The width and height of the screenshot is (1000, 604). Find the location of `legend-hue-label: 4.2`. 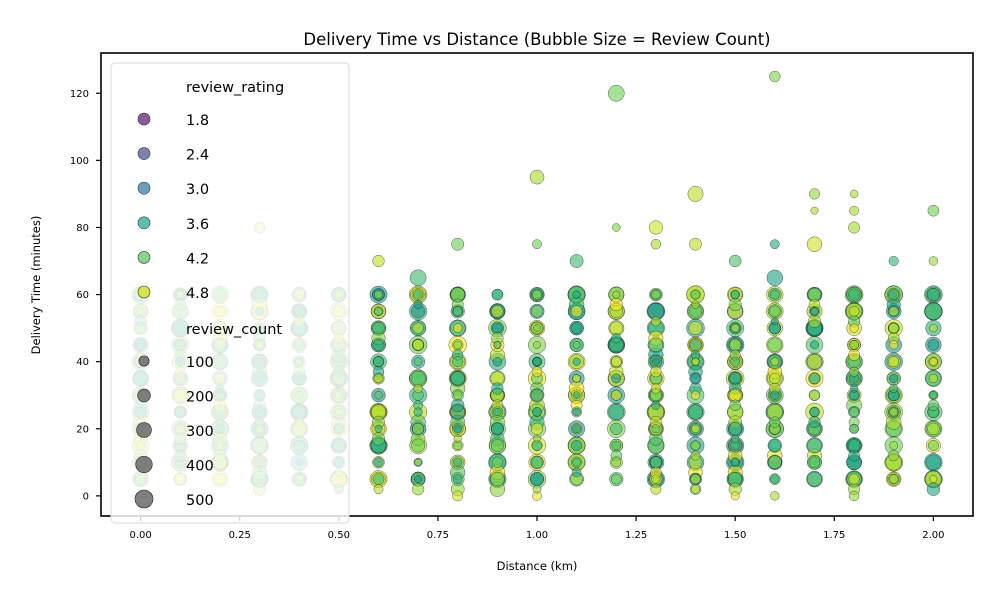

legend-hue-label: 4.2 is located at coordinates (197, 259).